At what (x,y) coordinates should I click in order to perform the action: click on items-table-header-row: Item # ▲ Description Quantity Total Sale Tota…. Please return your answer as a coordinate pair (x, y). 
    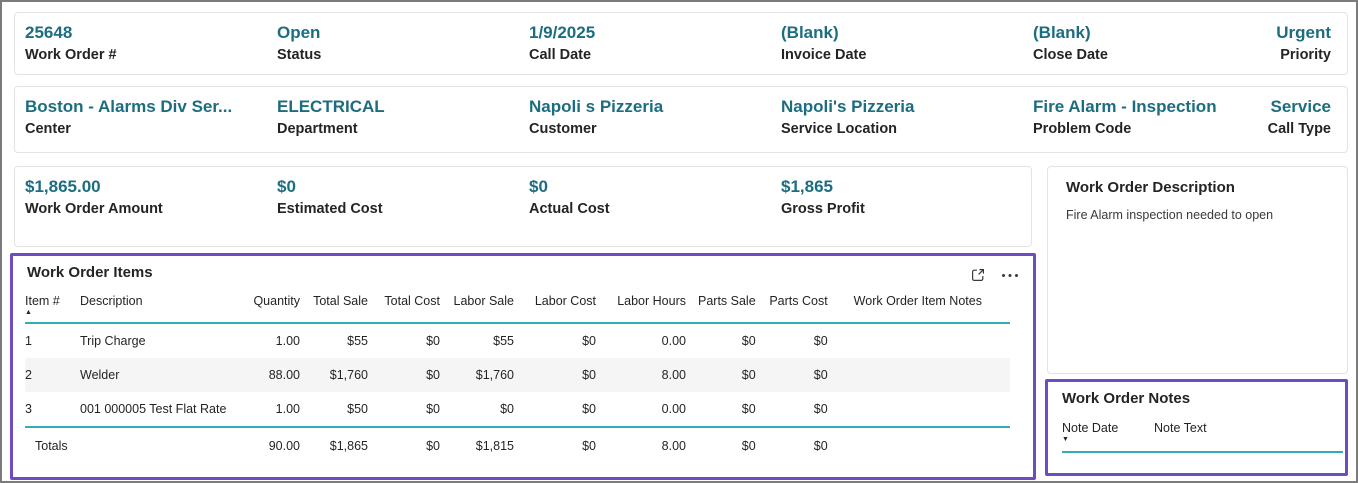
    Looking at the image, I should click on (517, 304).